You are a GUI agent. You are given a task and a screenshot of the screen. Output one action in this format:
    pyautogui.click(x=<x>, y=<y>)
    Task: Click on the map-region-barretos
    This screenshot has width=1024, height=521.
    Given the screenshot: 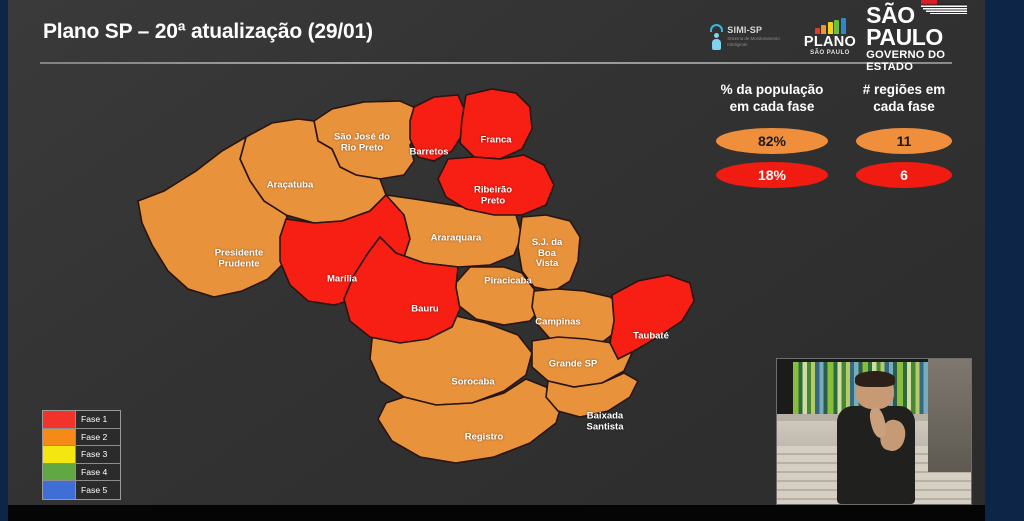 What is the action you would take?
    pyautogui.click(x=438, y=128)
    